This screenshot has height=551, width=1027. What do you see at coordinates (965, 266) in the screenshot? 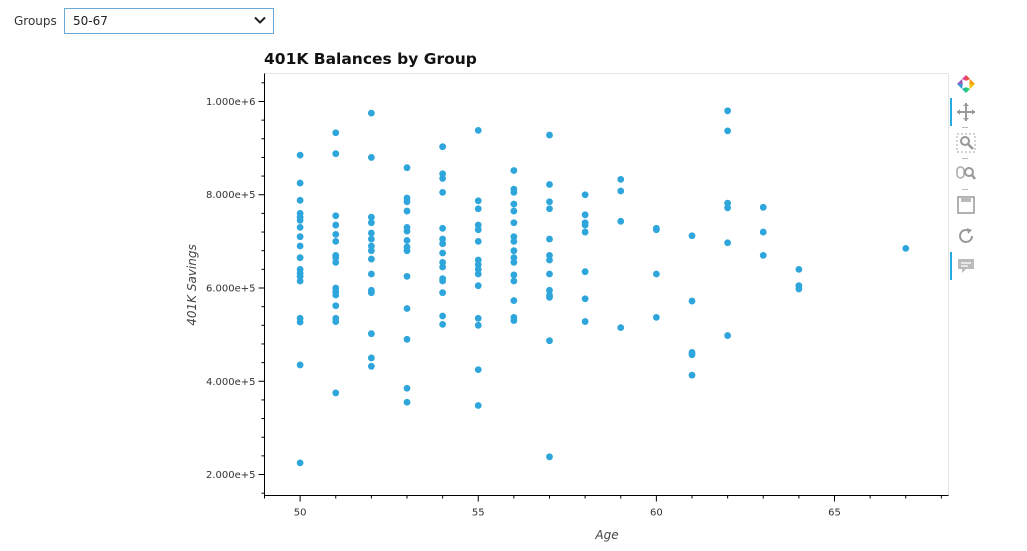
I see `hover-tool-button` at bounding box center [965, 266].